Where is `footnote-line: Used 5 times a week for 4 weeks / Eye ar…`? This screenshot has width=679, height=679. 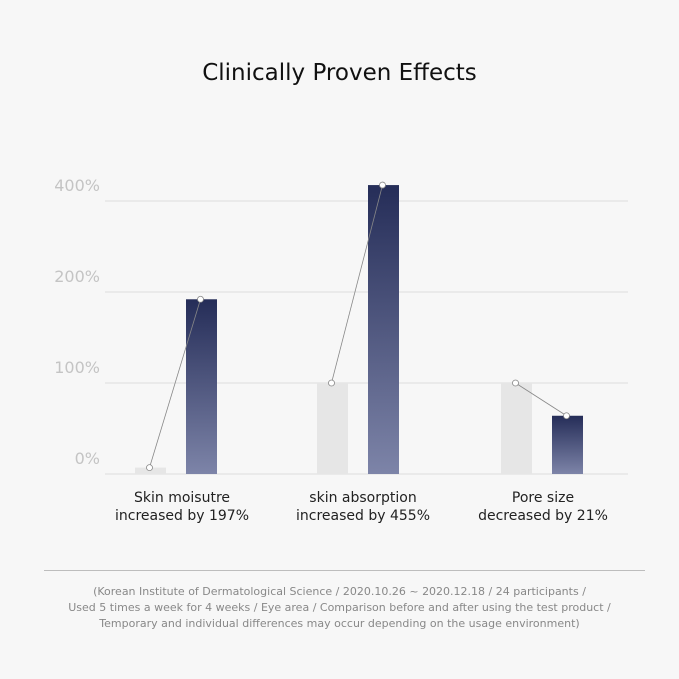
footnote-line: Used 5 times a week for 4 weeks / Eye ar… is located at coordinates (339, 607).